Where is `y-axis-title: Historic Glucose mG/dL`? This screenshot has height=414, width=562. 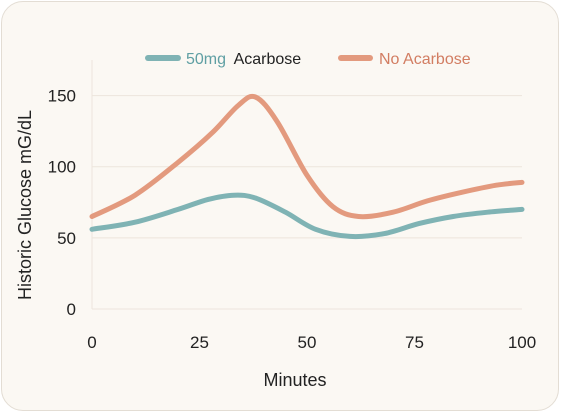
y-axis-title: Historic Glucose mG/dL is located at coordinates (25, 205).